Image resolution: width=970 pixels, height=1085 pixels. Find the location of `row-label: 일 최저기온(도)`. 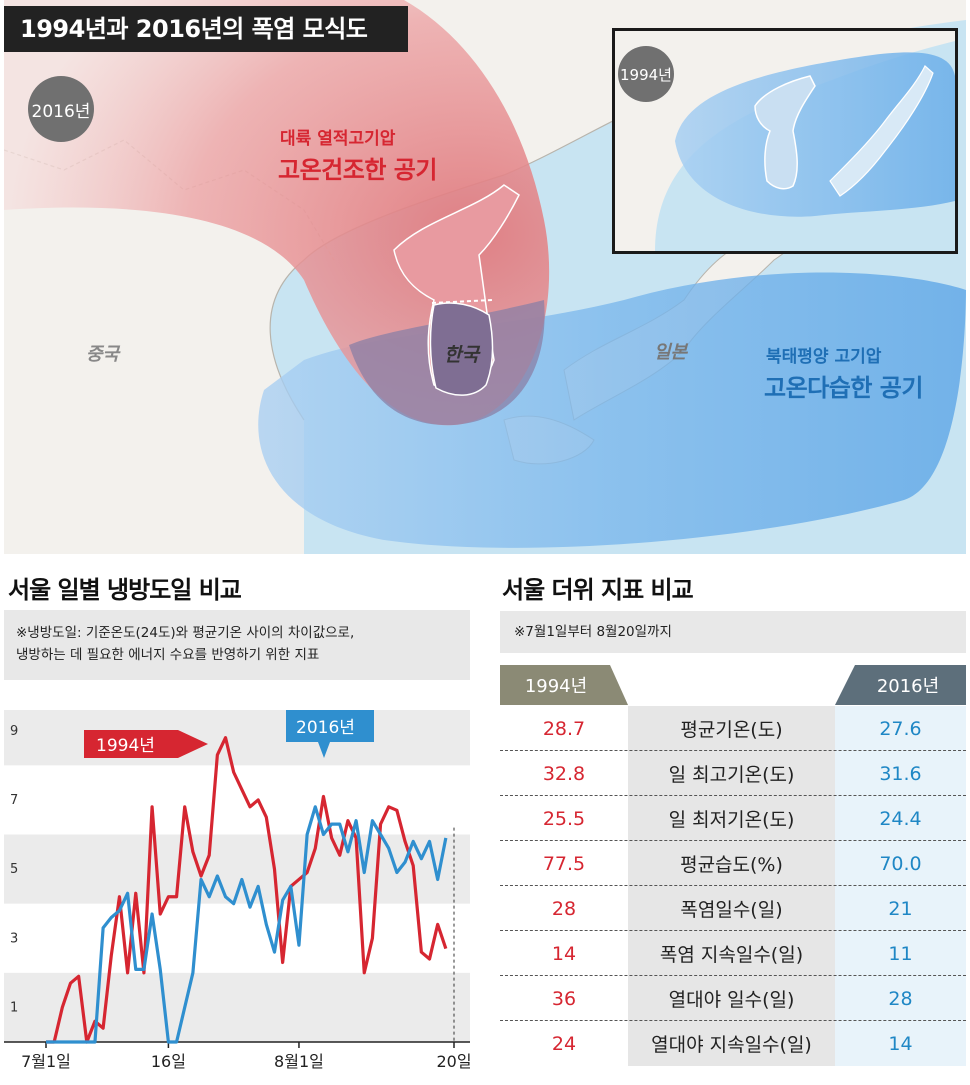

row-label: 일 최저기온(도) is located at coordinates (731, 818).